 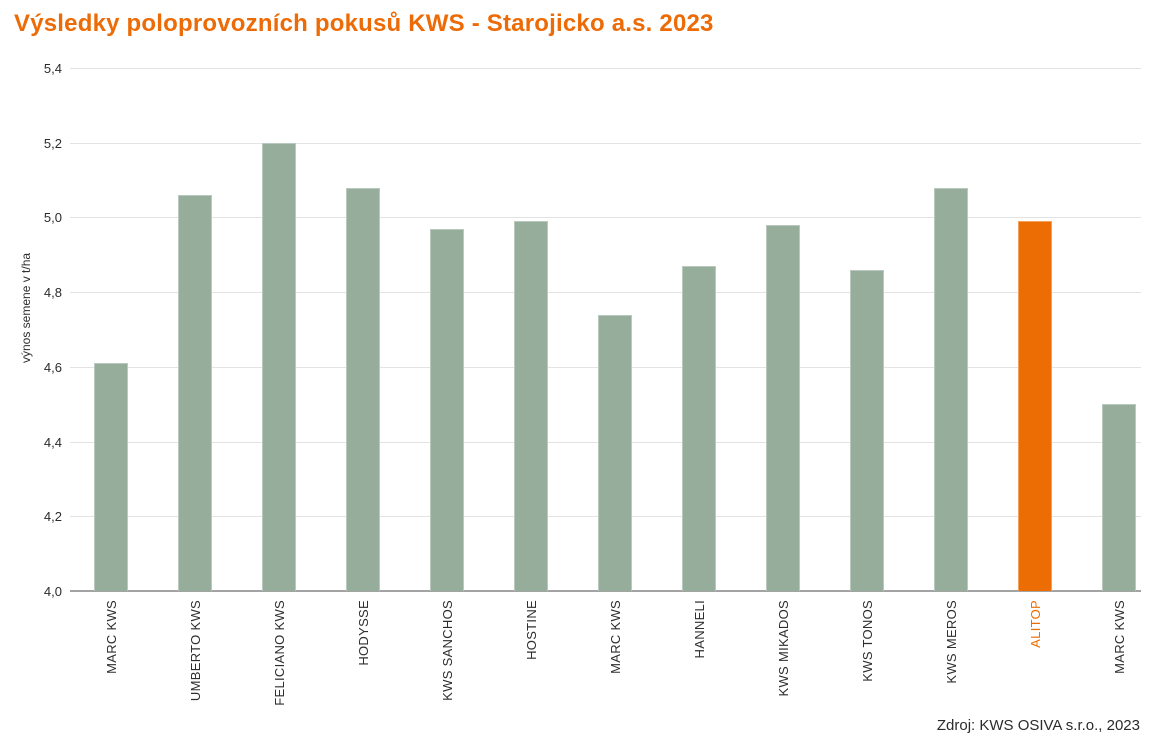 What do you see at coordinates (447, 650) in the screenshot?
I see `category-label-kws-sanchos-4: KWS SANCHOS` at bounding box center [447, 650].